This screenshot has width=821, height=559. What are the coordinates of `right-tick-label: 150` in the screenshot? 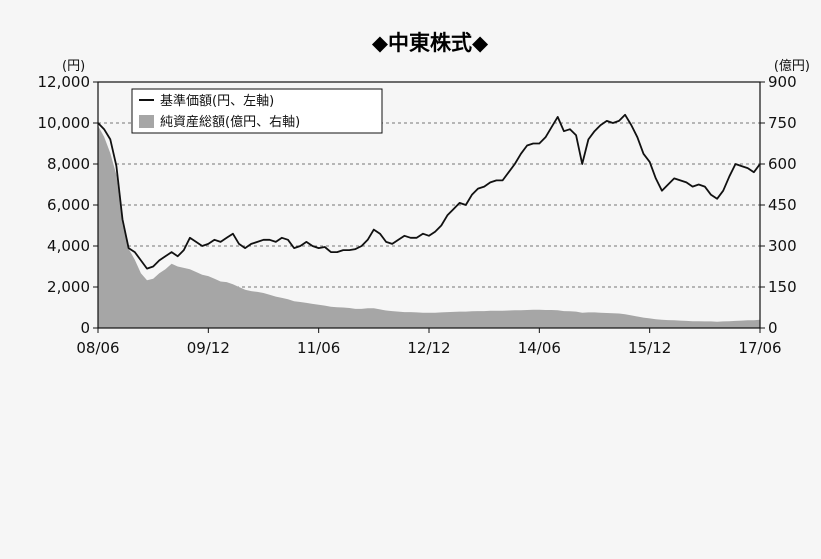 It's located at (782, 287).